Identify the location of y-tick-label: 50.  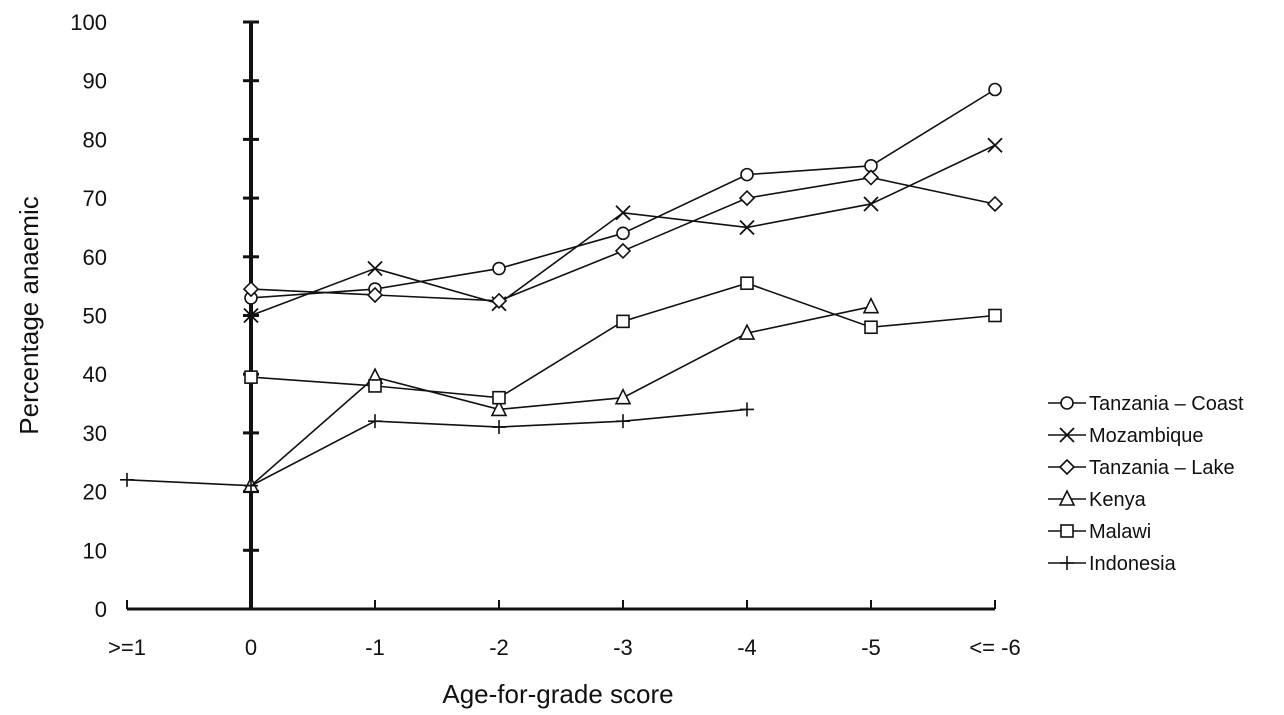
(95, 316).